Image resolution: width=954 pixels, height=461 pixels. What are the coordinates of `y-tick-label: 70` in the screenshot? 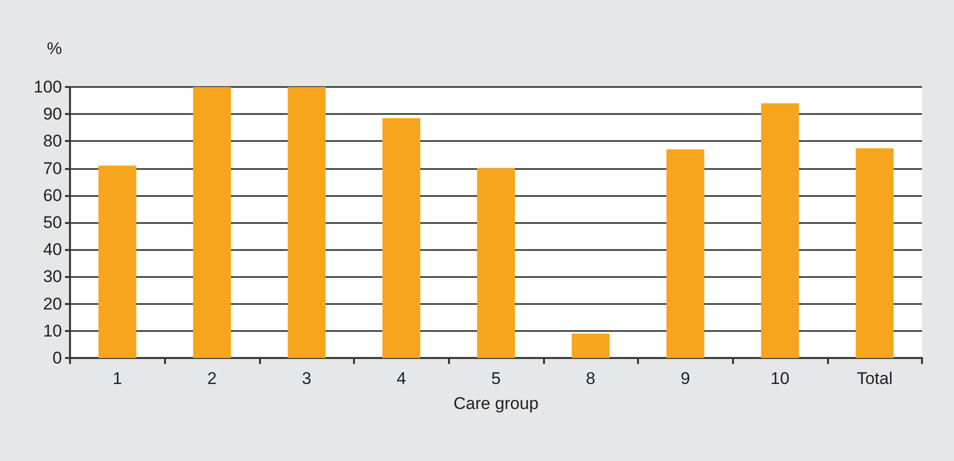 It's located at (52, 168).